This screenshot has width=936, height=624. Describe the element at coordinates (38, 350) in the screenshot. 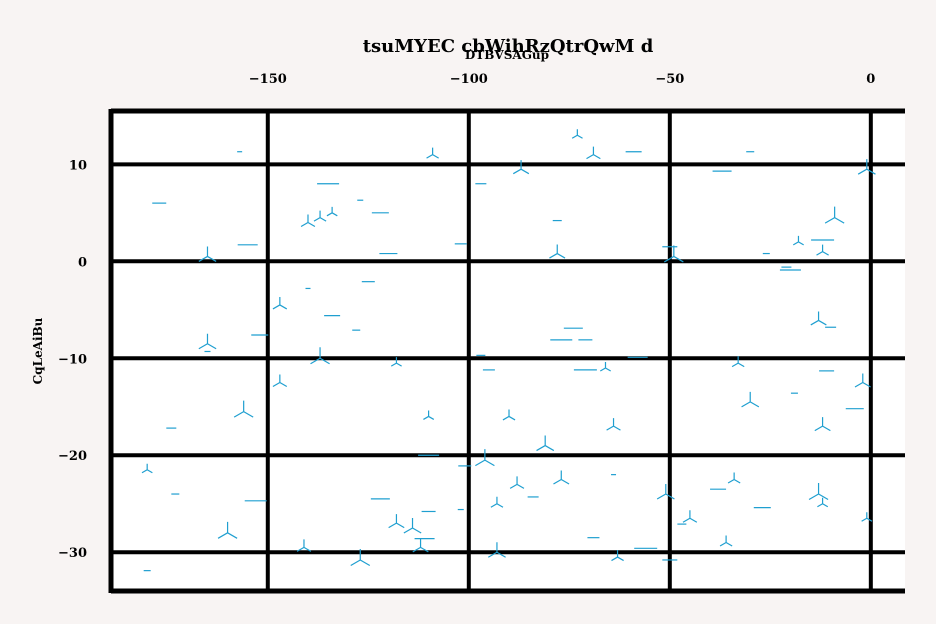

I see `y-axis-label: CqLeAiBu` at that location.